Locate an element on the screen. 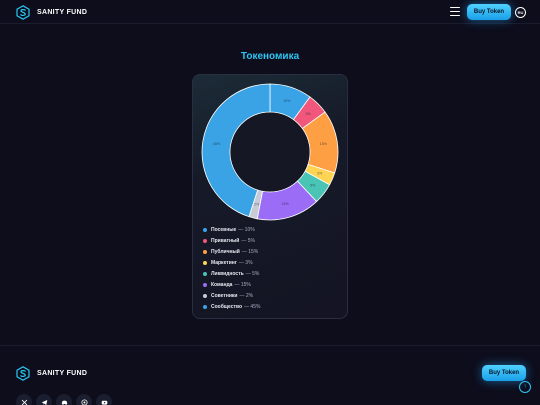  social-links is located at coordinates (64, 399).